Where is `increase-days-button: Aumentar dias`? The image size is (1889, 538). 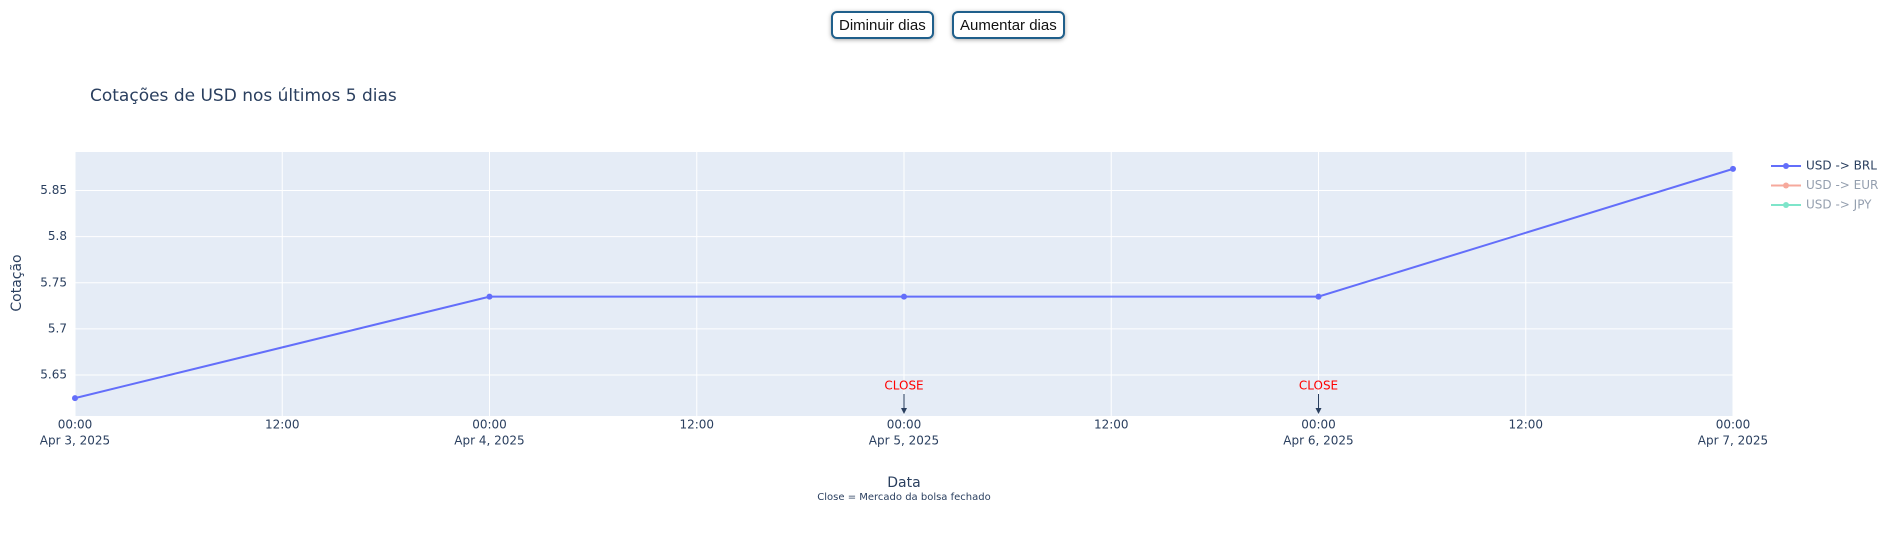 increase-days-button: Aumentar dias is located at coordinates (1008, 25).